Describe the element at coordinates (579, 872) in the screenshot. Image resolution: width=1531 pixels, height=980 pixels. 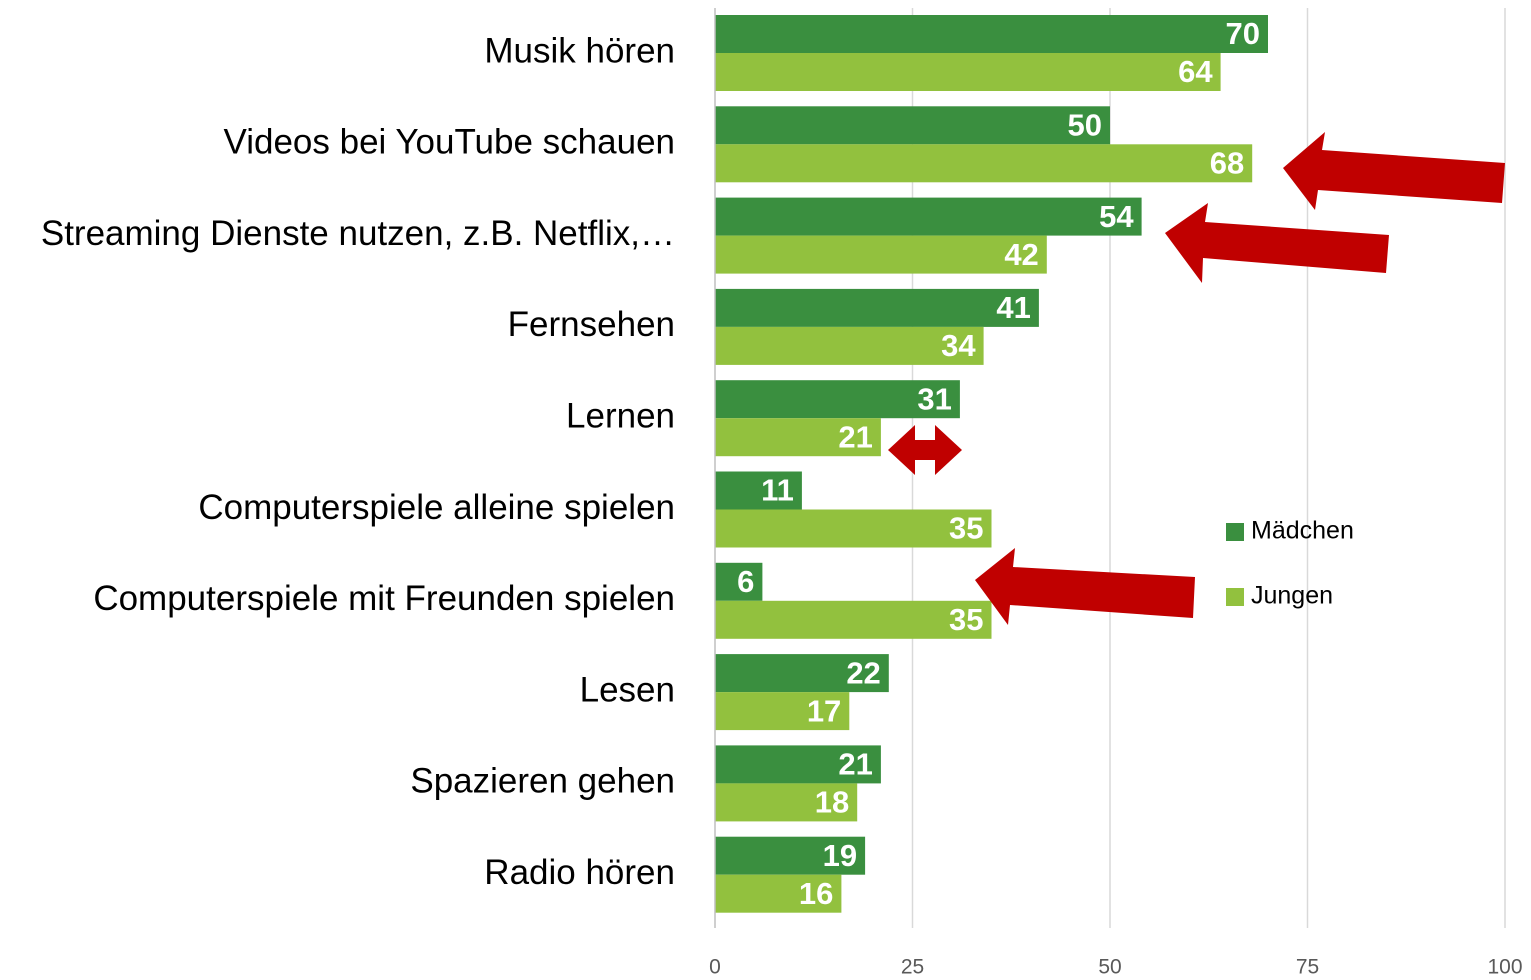
I see `category-label: Radio hören` at that location.